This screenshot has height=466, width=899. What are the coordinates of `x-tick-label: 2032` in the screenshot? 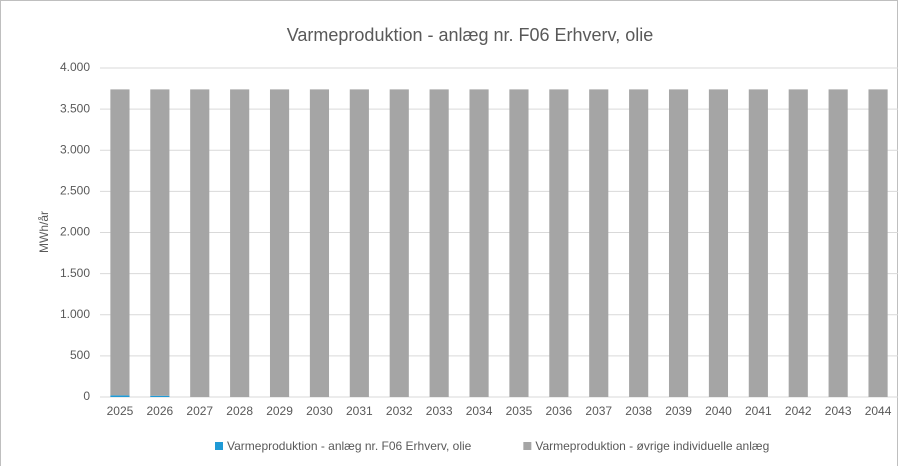 It's located at (399, 411).